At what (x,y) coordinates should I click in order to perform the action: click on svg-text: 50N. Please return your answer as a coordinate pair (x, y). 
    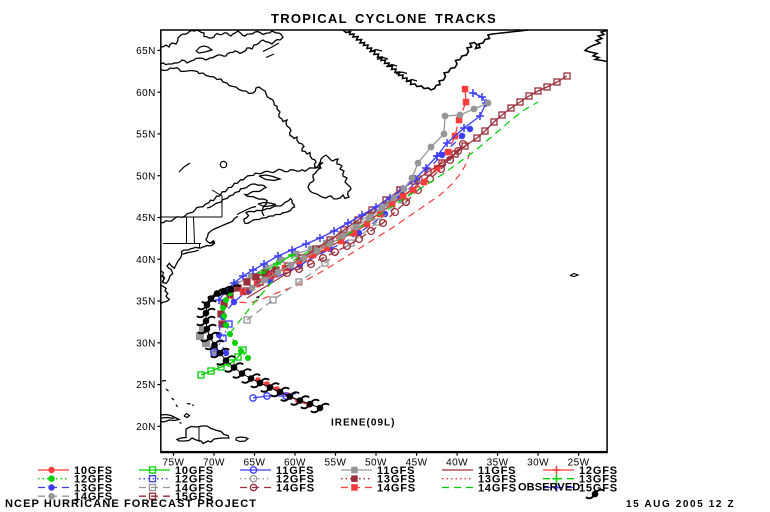
    Looking at the image, I should click on (146, 176).